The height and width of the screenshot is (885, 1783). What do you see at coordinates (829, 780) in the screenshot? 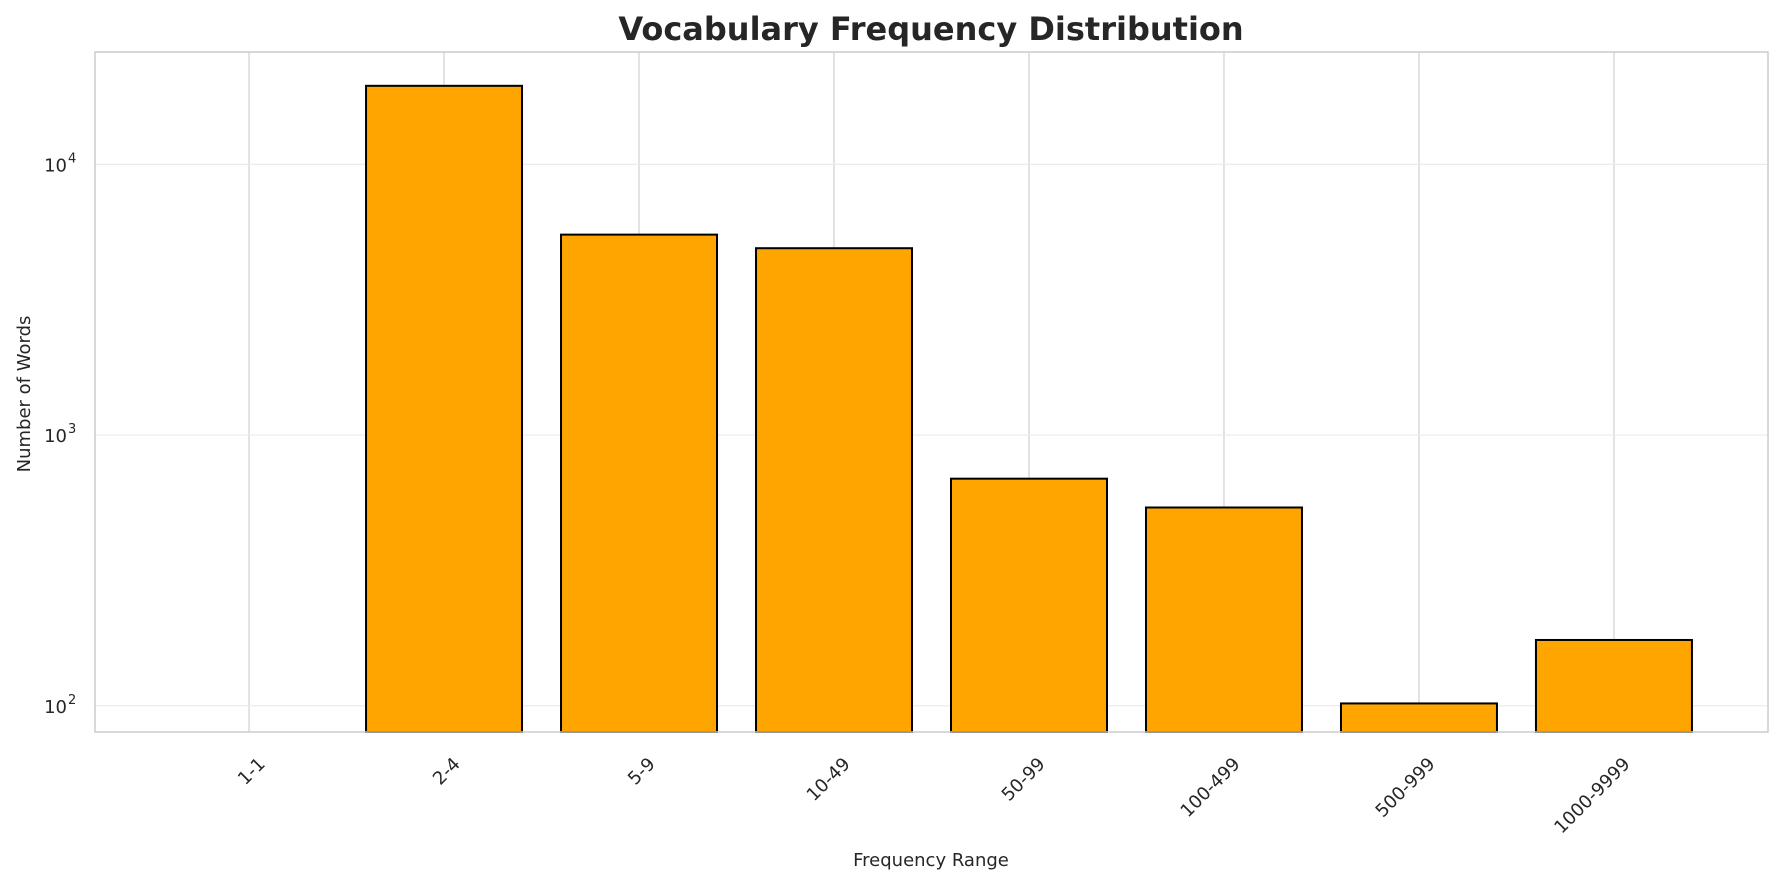
I see `x-tick-label: 10-49` at bounding box center [829, 780].